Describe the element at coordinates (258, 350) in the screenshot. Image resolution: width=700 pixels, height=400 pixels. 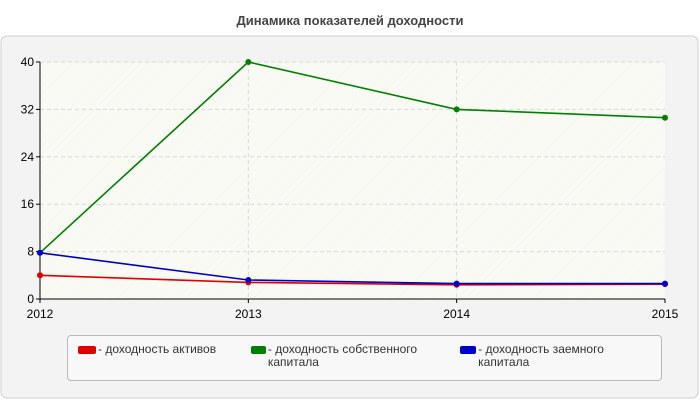
I see `legend-swatch-equity` at that location.